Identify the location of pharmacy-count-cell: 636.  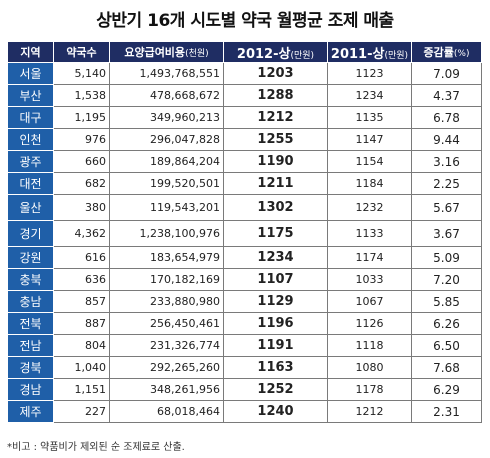
(81, 279).